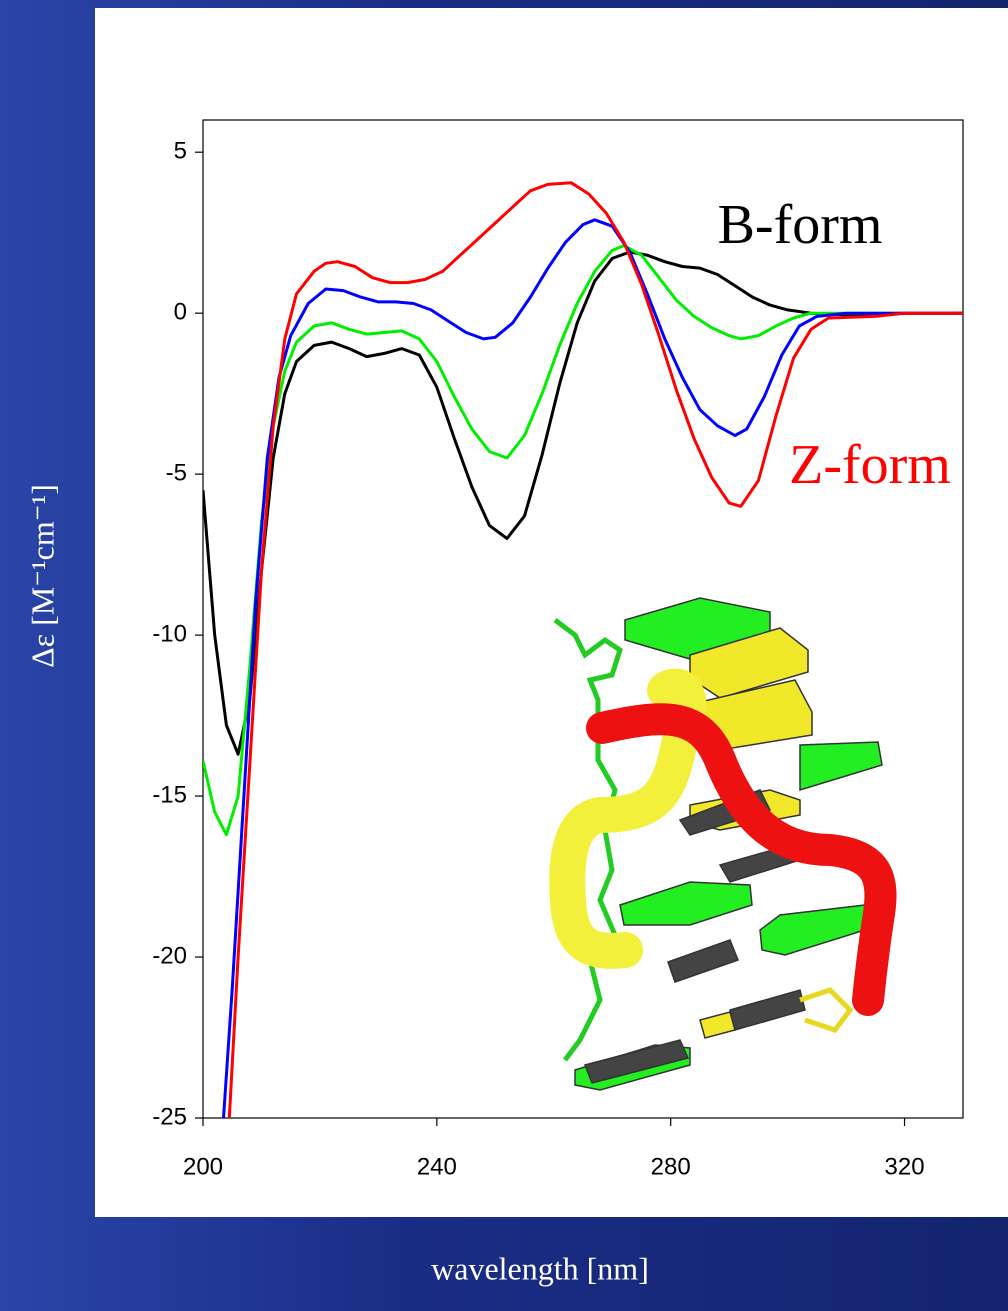  I want to click on x-tick-label: 280, so click(671, 1166).